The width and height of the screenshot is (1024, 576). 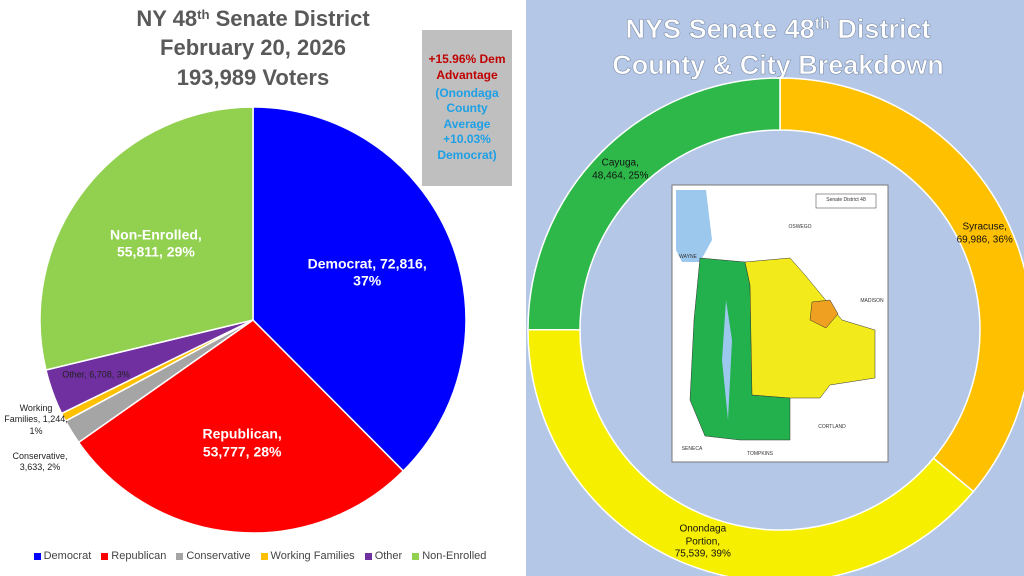 What do you see at coordinates (312, 556) in the screenshot?
I see `legend-label: Working Families` at bounding box center [312, 556].